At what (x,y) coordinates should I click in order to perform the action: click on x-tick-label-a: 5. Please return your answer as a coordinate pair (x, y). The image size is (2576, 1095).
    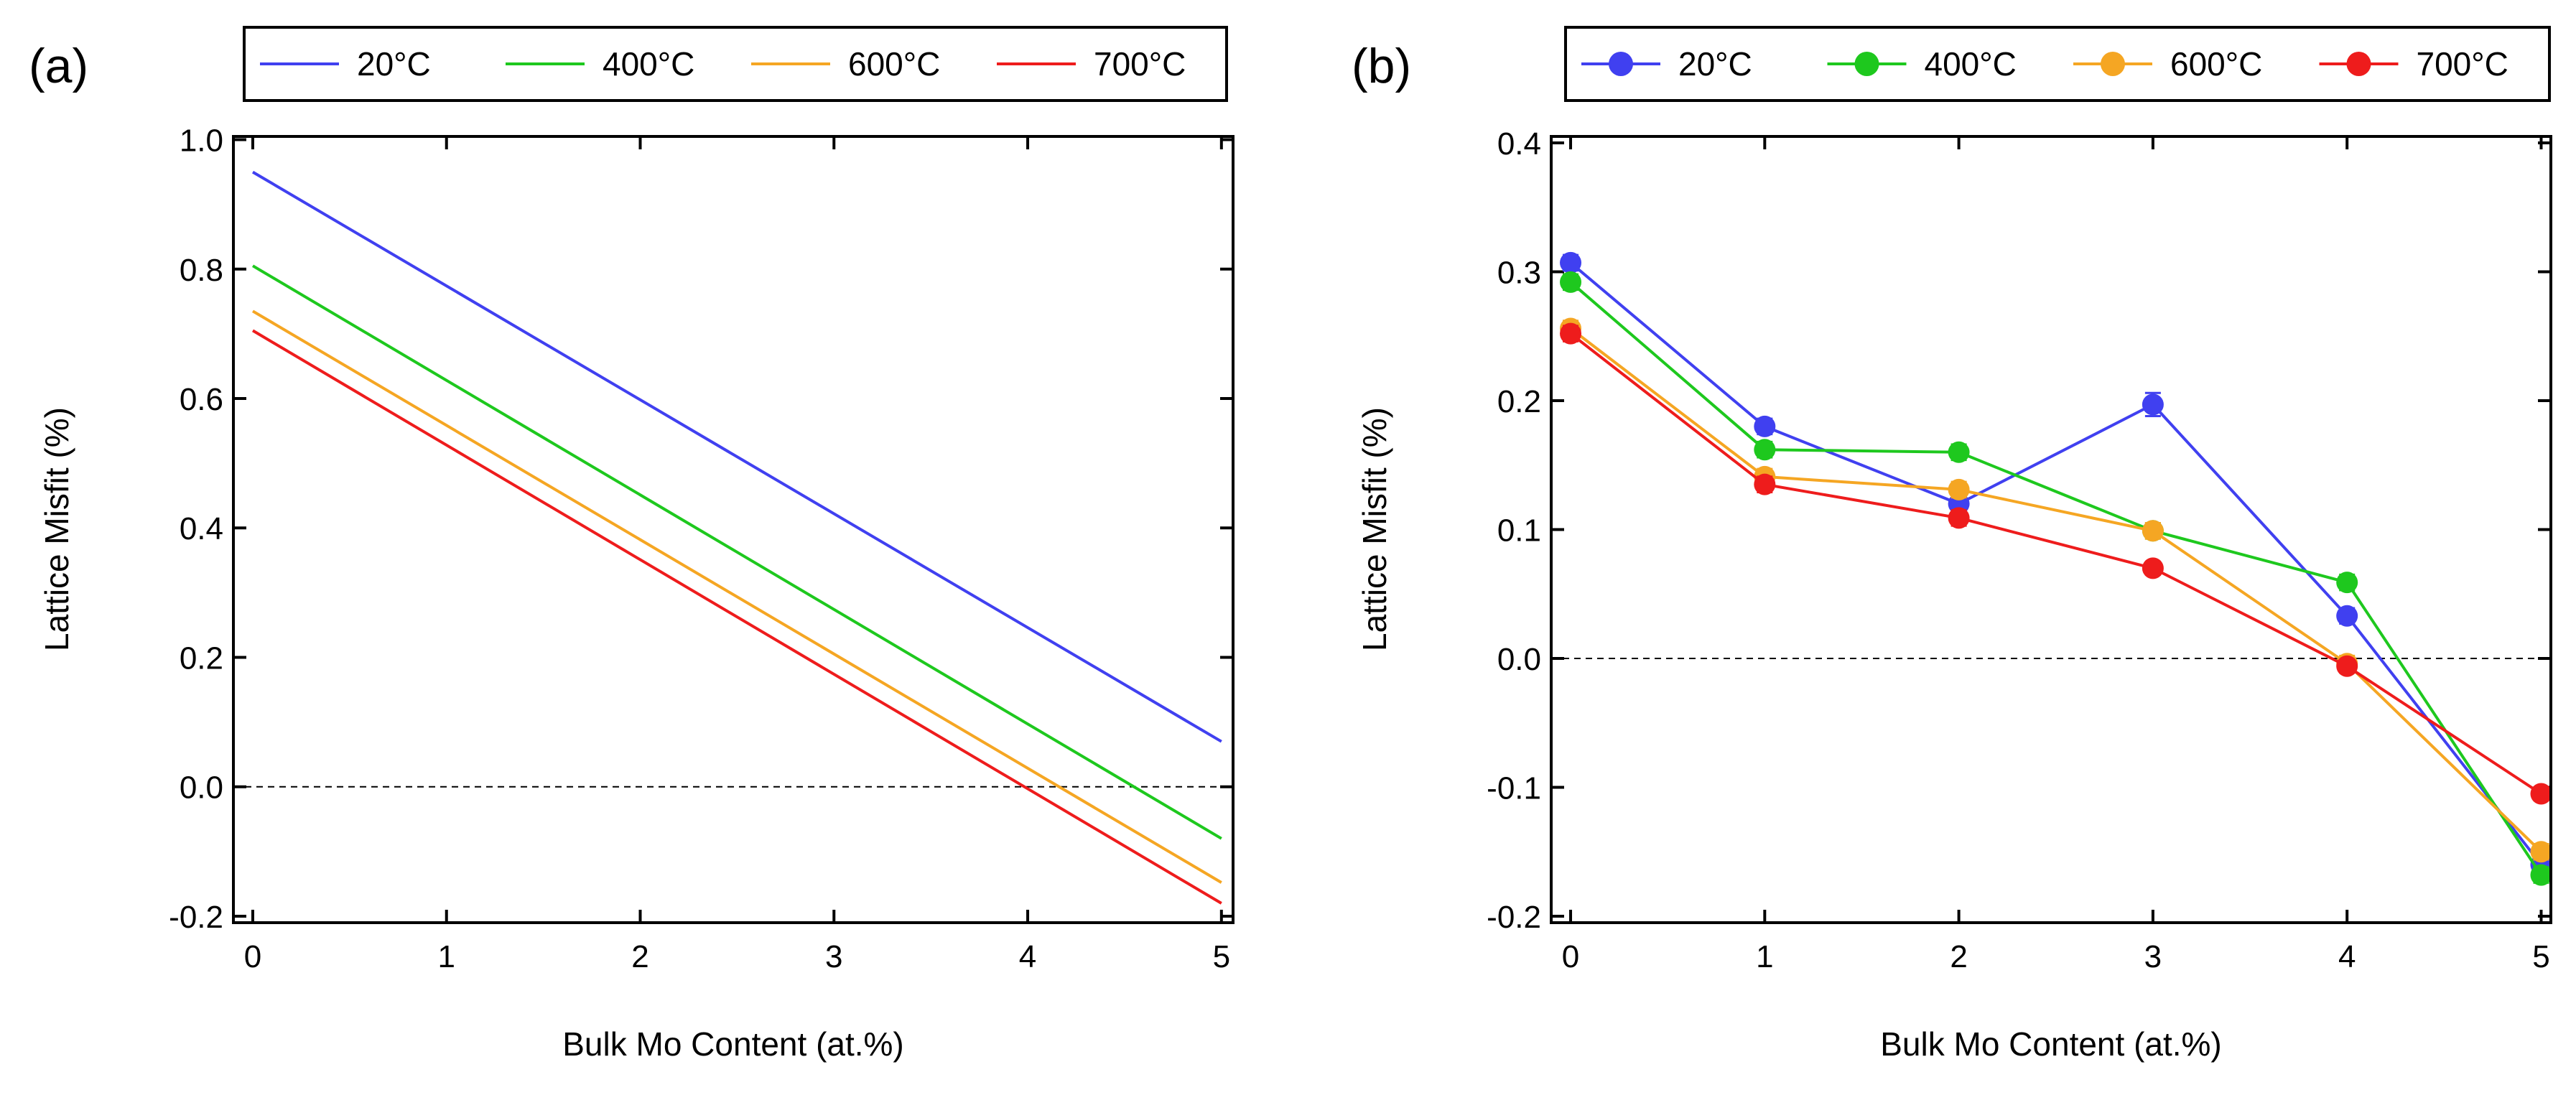
    Looking at the image, I should click on (1221, 957).